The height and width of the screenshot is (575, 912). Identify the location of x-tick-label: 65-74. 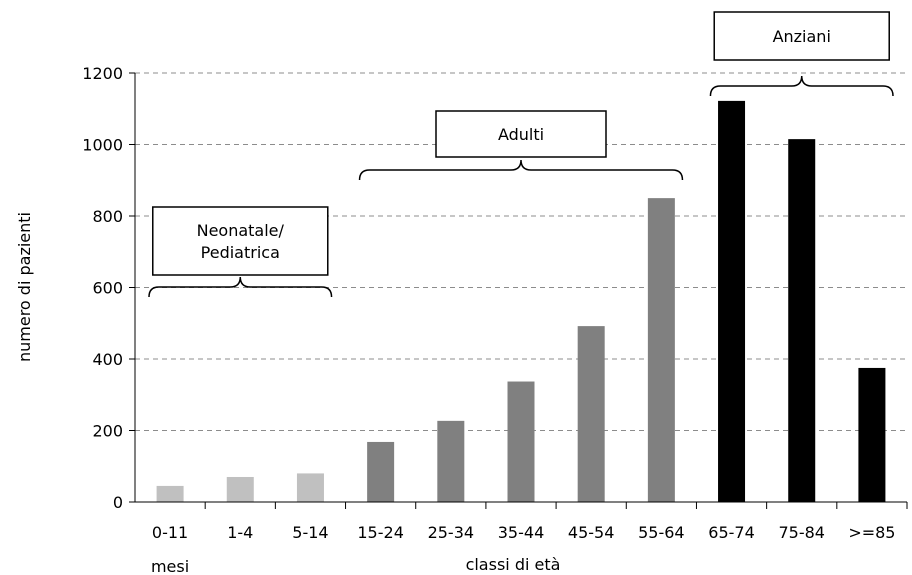
(731, 532).